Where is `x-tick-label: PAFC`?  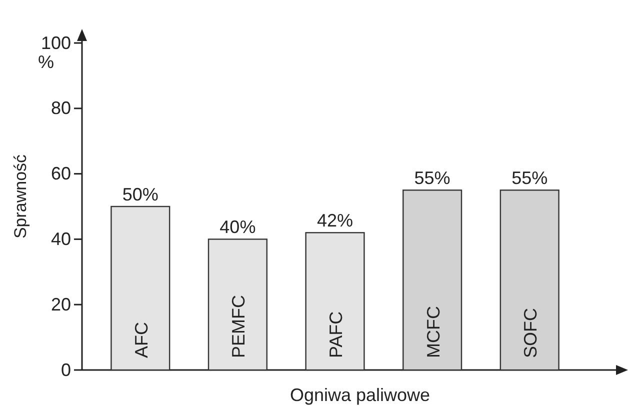
x-tick-label: PAFC is located at coordinates (336, 334).